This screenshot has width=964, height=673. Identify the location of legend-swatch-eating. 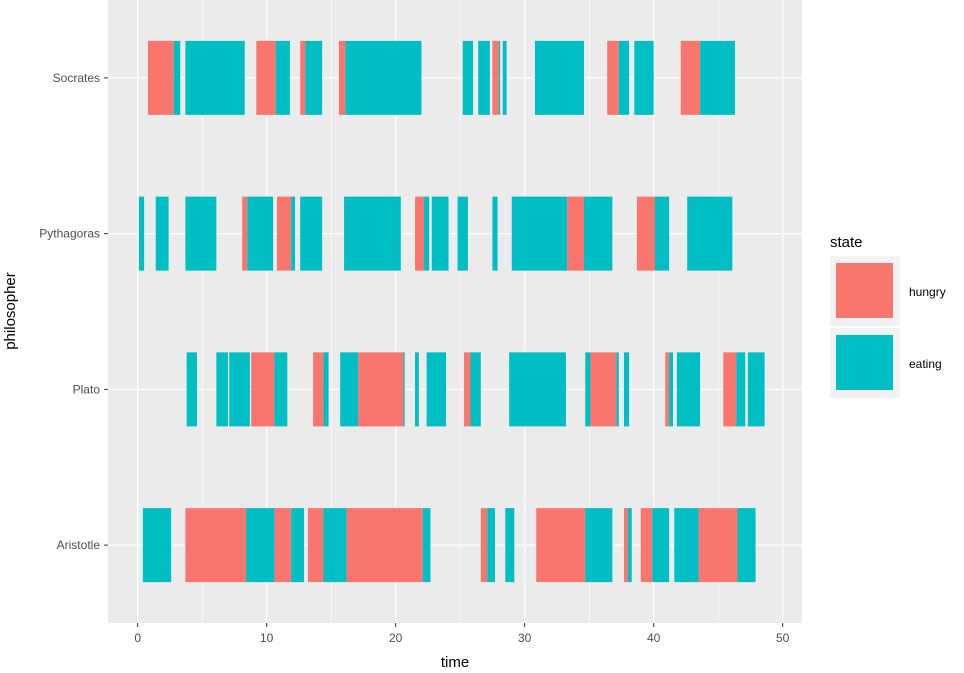
(864, 362).